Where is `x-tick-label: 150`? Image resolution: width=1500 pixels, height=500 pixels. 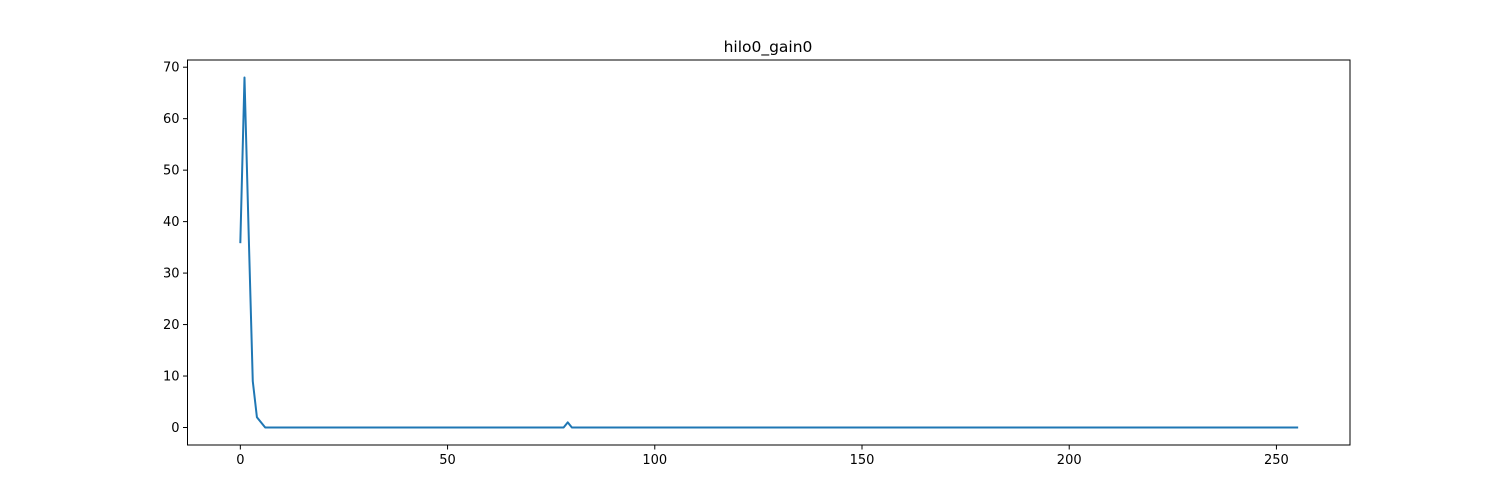
x-tick-label: 150 is located at coordinates (862, 460).